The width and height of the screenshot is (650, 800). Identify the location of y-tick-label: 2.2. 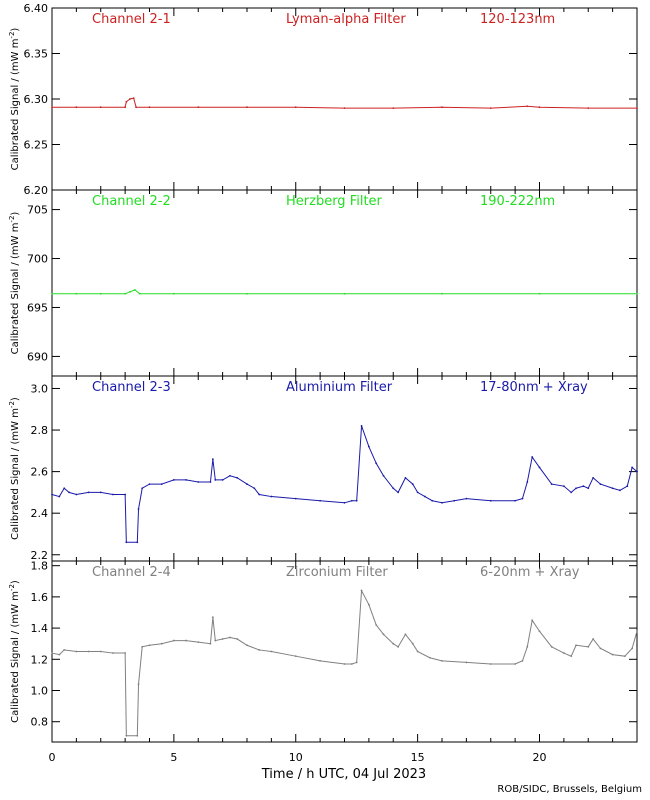
(40, 555).